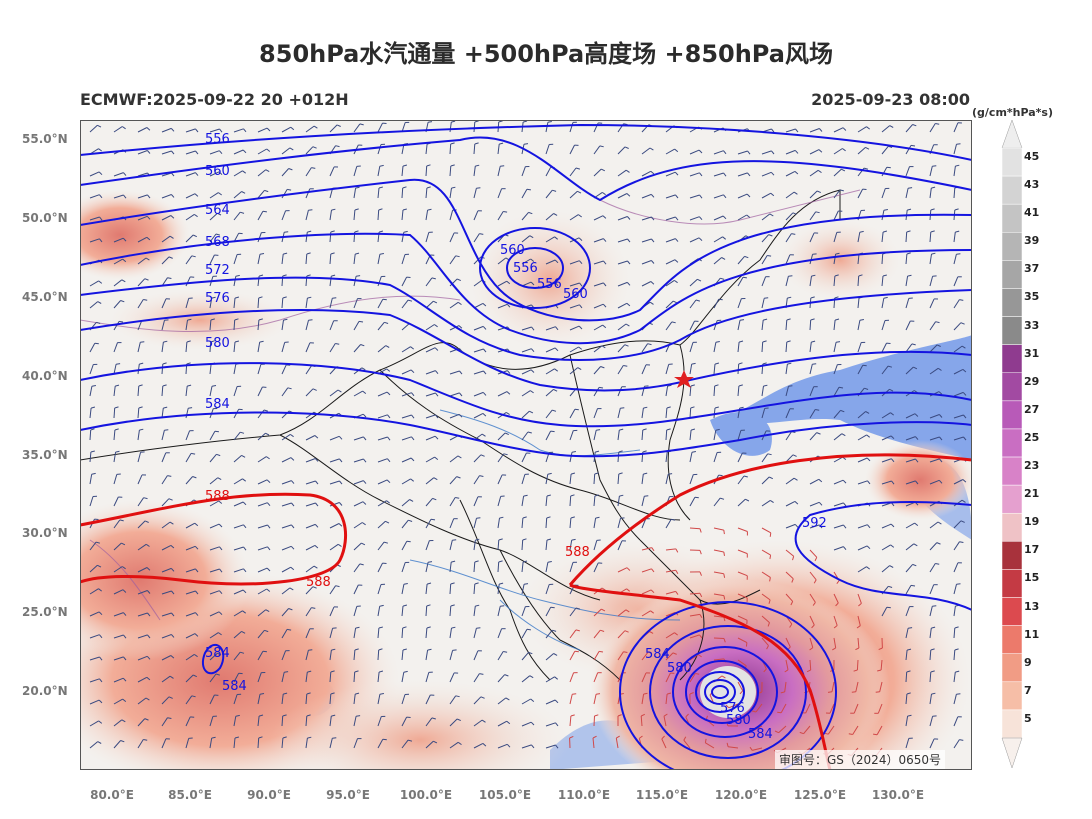  What do you see at coordinates (1032, 550) in the screenshot?
I see `colorbar-tick-label: 17` at bounding box center [1032, 550].